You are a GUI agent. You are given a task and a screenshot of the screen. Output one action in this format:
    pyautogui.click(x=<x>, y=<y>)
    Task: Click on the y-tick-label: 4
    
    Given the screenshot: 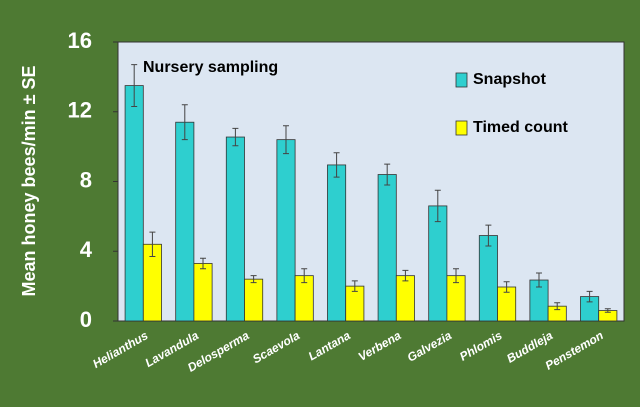 What is the action you would take?
    pyautogui.click(x=86, y=249)
    